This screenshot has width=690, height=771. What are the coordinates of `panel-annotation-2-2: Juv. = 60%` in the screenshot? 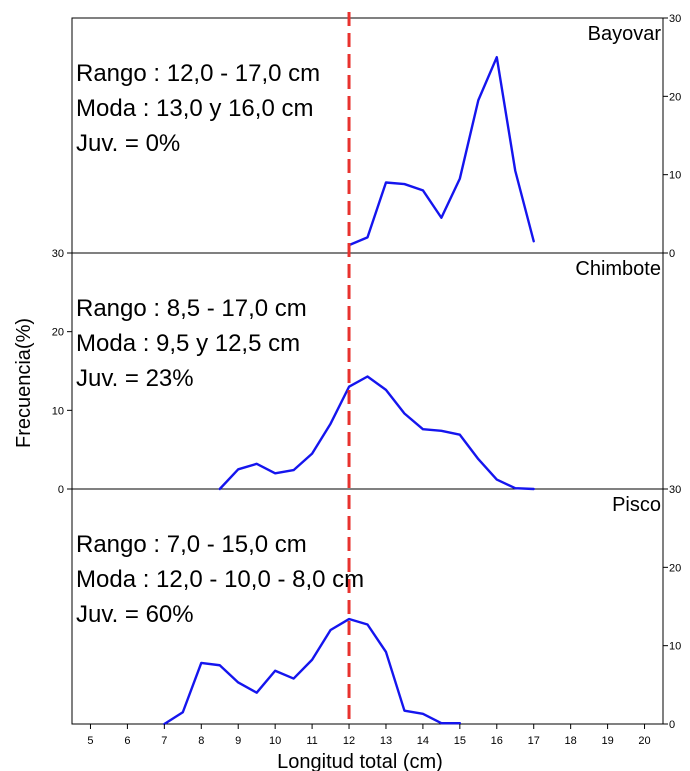 It's located at (135, 614).